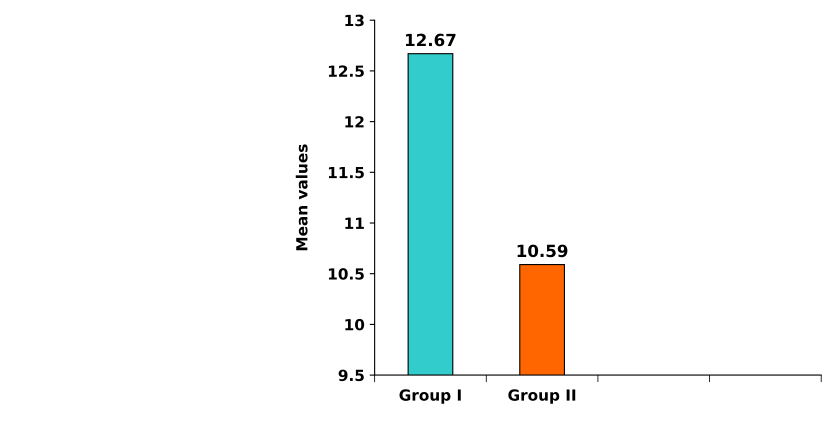 The image size is (827, 421). I want to click on y-tick-label: 10.5, so click(346, 274).